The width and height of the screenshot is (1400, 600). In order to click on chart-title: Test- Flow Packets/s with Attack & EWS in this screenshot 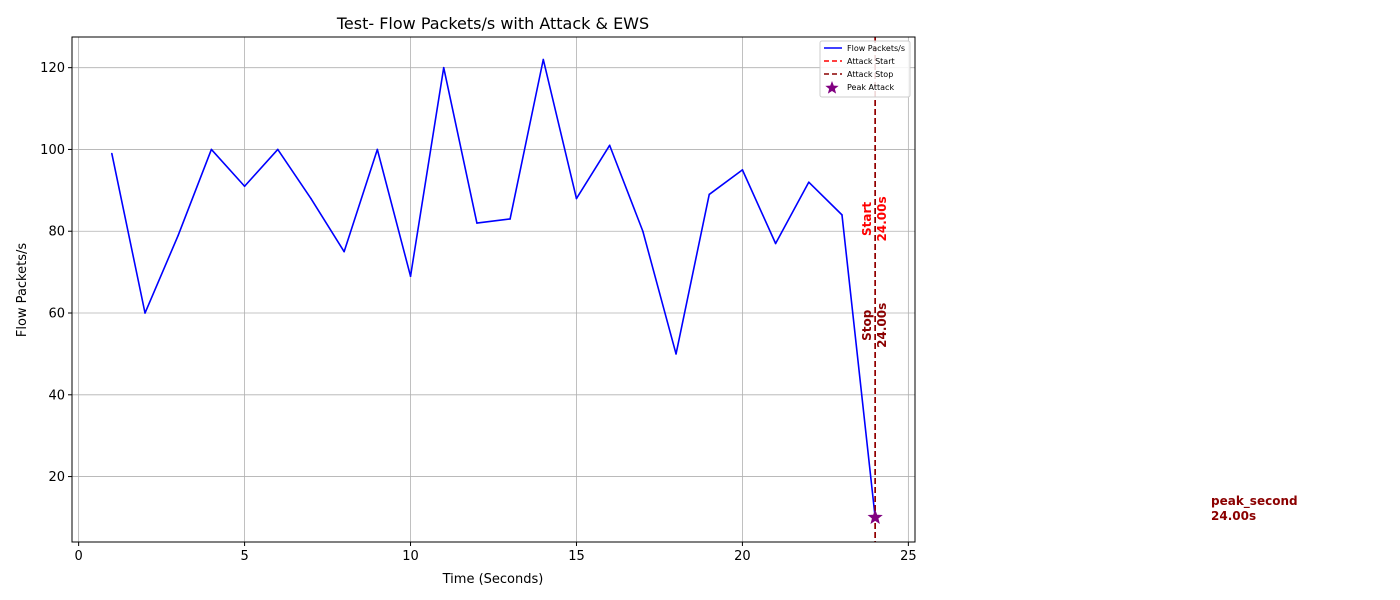, I will do `click(492, 23)`.